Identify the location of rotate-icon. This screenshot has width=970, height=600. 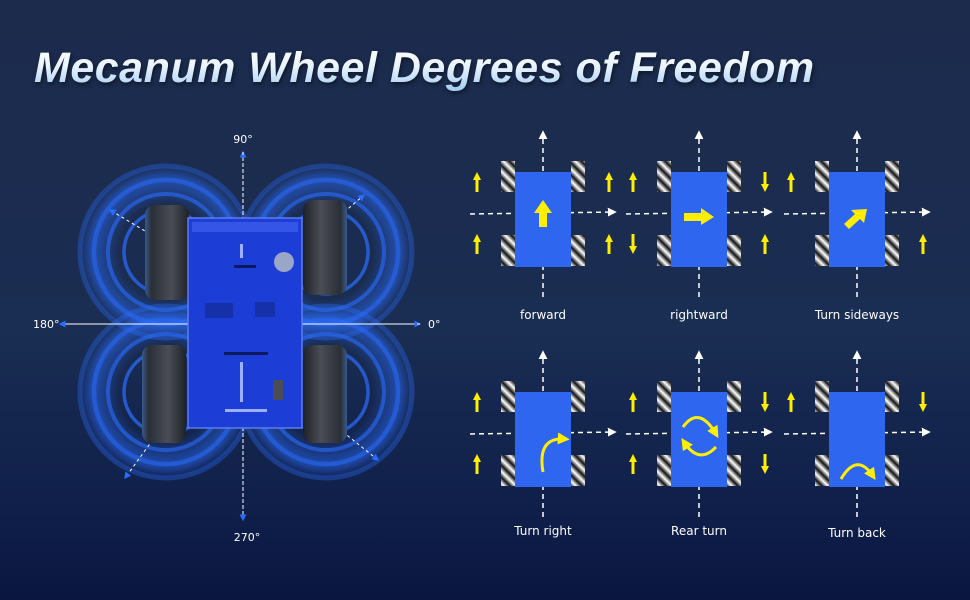
(700, 436).